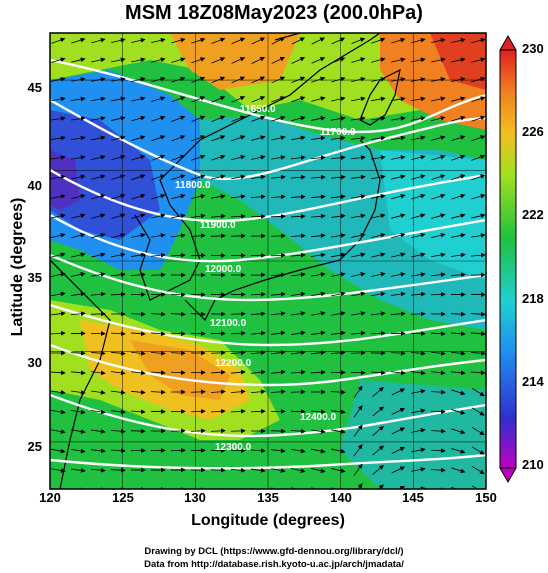 The image size is (548, 573). I want to click on y-tick-label: 45, so click(34, 87).